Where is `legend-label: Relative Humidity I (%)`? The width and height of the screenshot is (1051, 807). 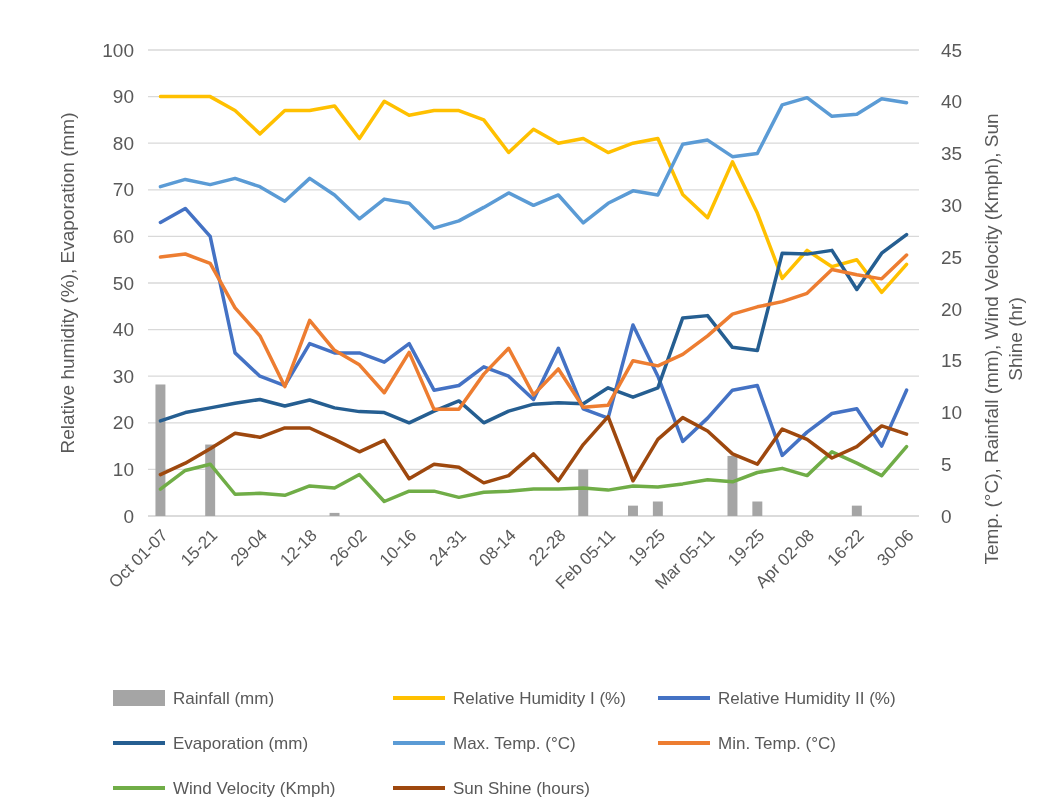
legend-label: Relative Humidity I (%) is located at coordinates (539, 698).